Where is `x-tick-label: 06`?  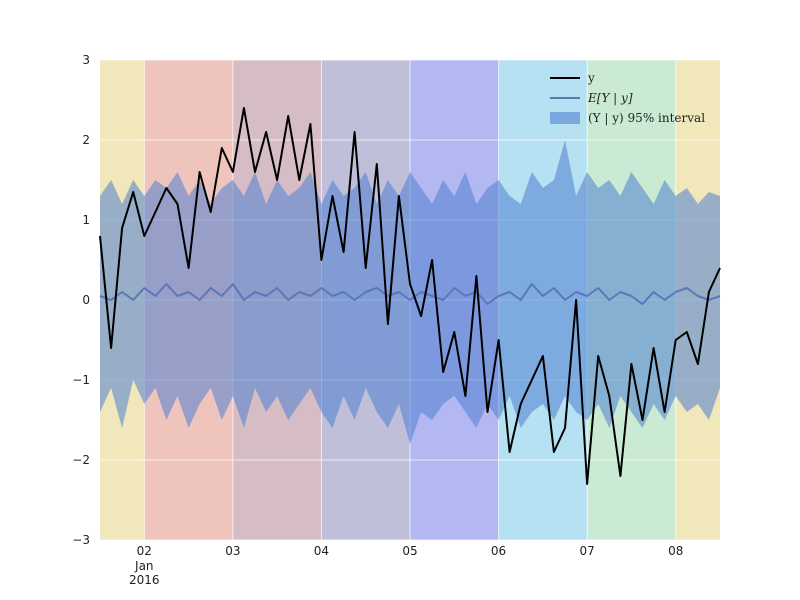
x-tick-label: 06 is located at coordinates (498, 551).